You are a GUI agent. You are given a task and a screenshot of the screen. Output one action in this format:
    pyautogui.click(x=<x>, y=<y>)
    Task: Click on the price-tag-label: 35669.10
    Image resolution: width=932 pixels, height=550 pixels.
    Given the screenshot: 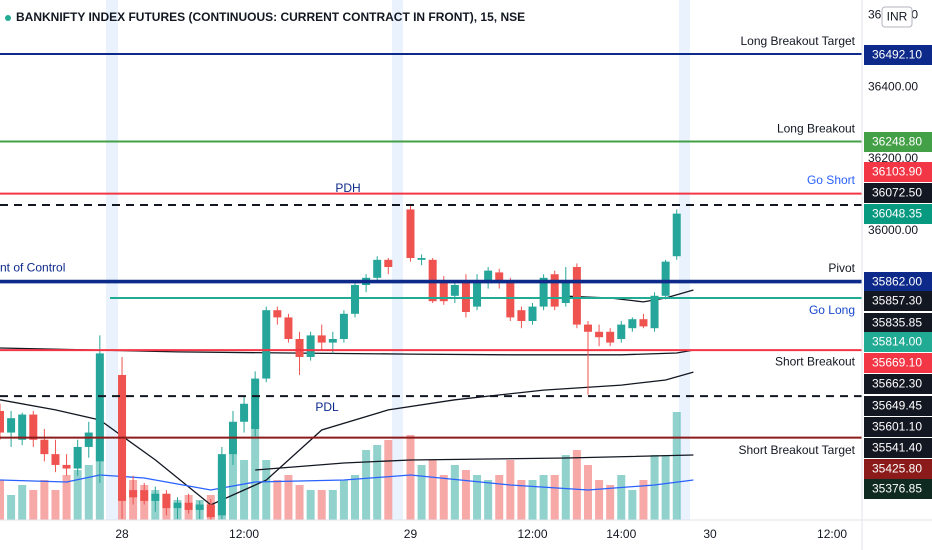 What is the action you would take?
    pyautogui.click(x=897, y=363)
    